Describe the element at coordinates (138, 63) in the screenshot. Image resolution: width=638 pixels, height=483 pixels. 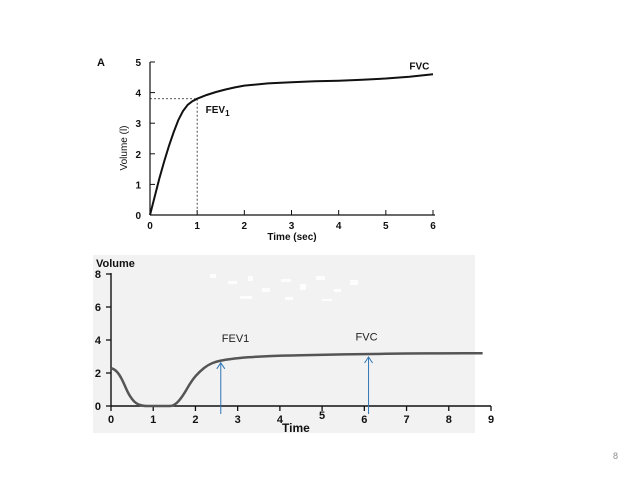
I see `y-tick-label: 5` at that location.